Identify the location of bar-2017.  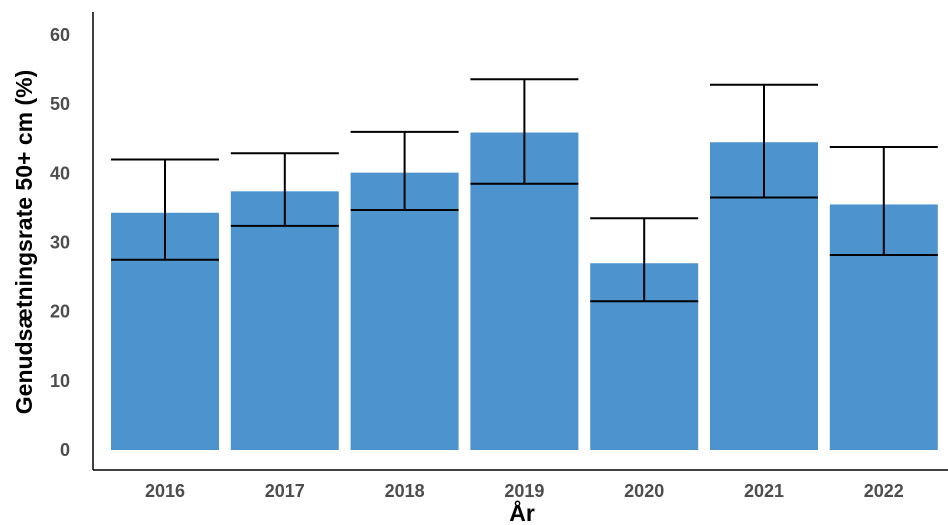
(284, 321).